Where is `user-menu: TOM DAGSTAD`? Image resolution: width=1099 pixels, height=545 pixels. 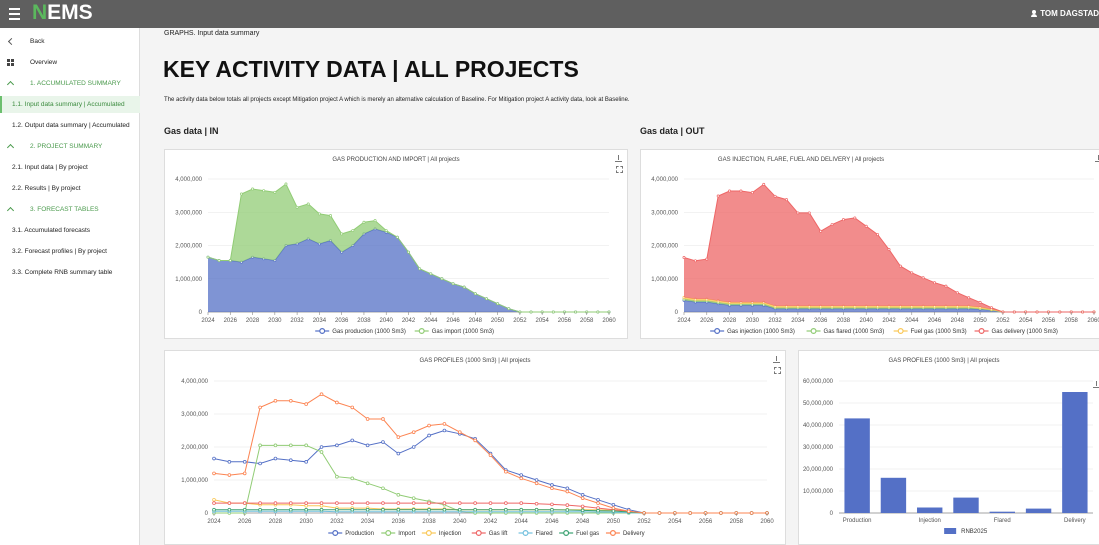
user-menu: TOM DAGSTAD is located at coordinates (1065, 13).